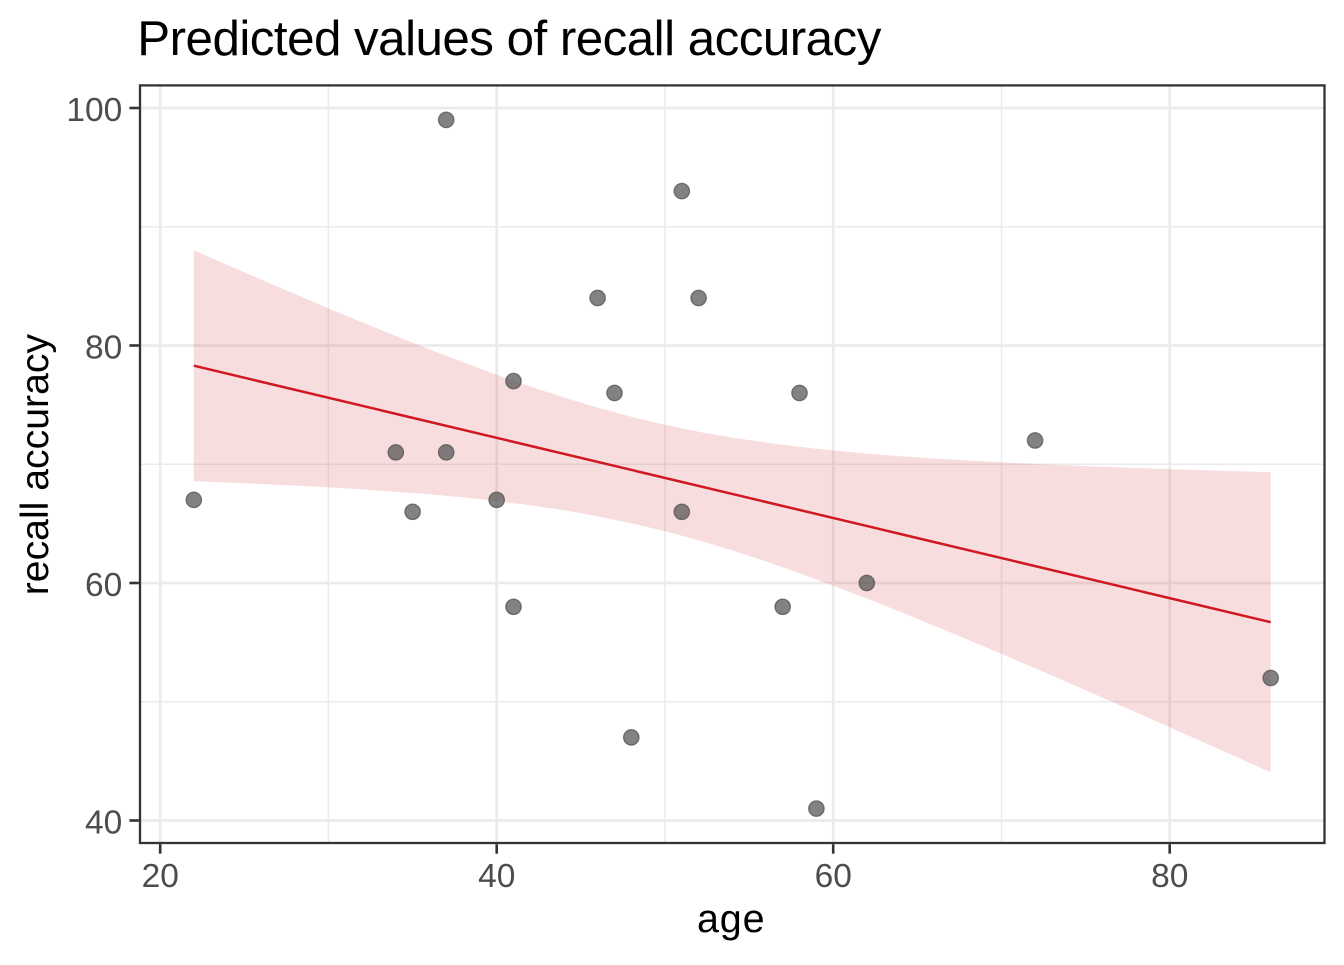 The width and height of the screenshot is (1344, 965). What do you see at coordinates (94, 110) in the screenshot?
I see `svg-text: 100` at bounding box center [94, 110].